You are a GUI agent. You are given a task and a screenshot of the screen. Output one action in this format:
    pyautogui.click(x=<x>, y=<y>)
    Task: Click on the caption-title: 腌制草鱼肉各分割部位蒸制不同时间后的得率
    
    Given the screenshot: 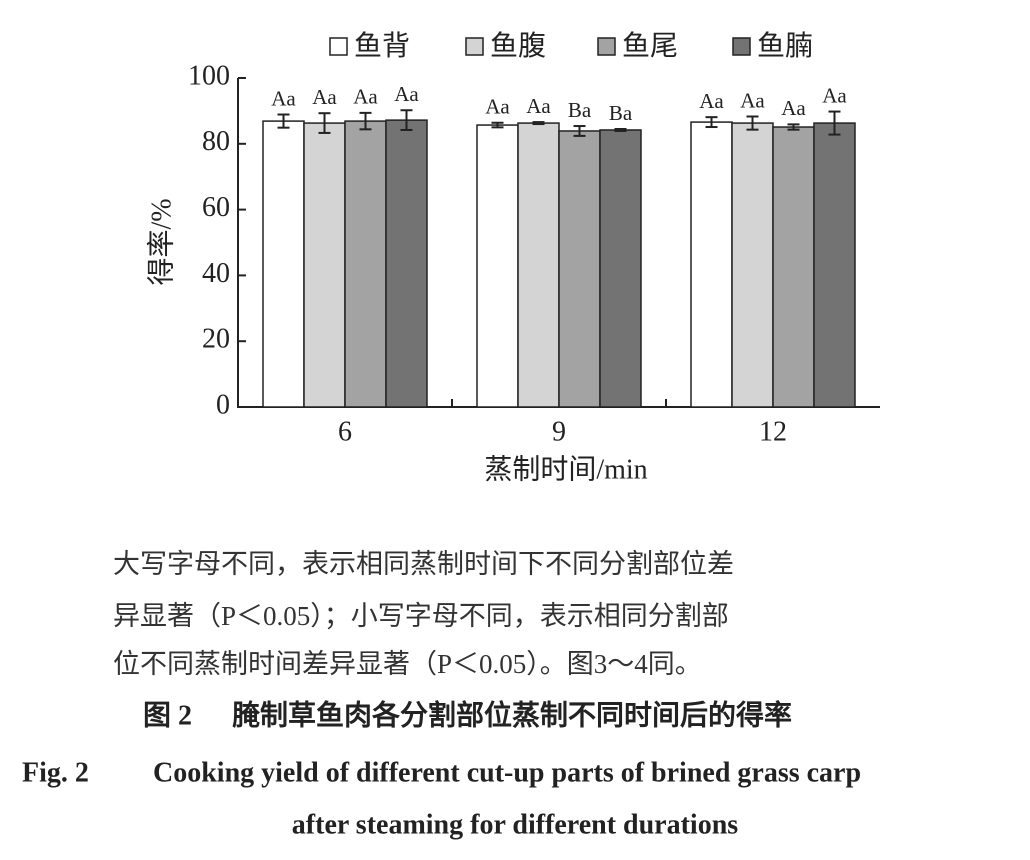 What is the action you would take?
    pyautogui.click(x=512, y=714)
    